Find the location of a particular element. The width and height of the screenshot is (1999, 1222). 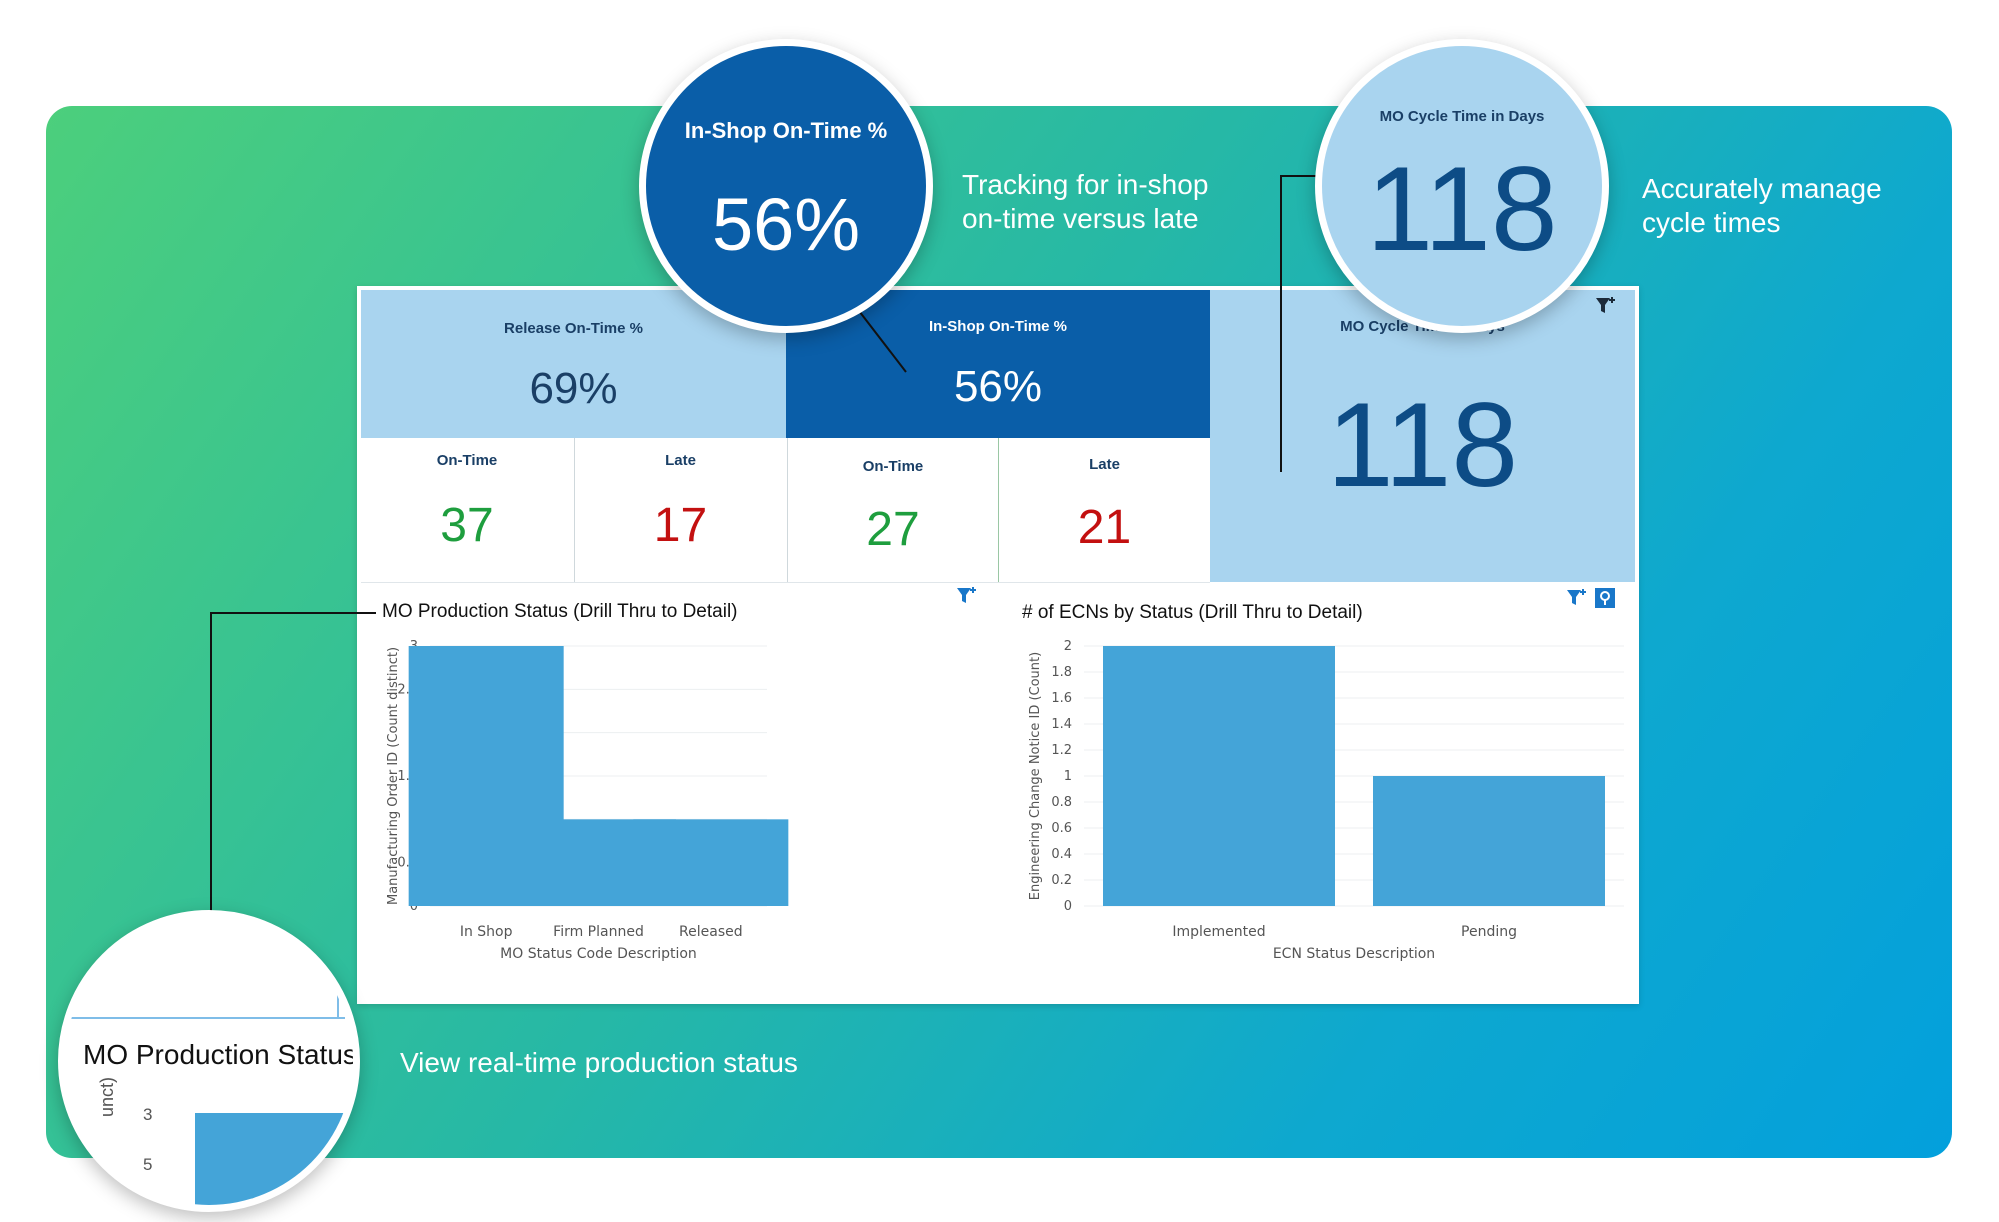

status-bubble-title: MO Production Status is located at coordinates (220, 1054).